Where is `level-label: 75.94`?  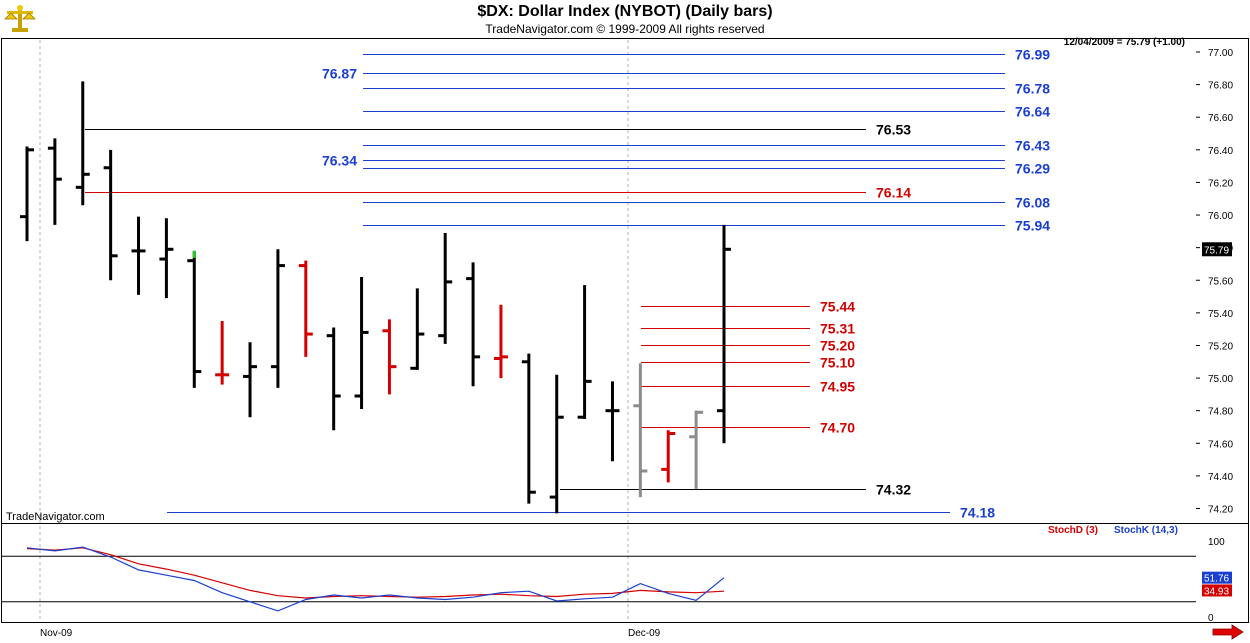 level-label: 75.94 is located at coordinates (1032, 226).